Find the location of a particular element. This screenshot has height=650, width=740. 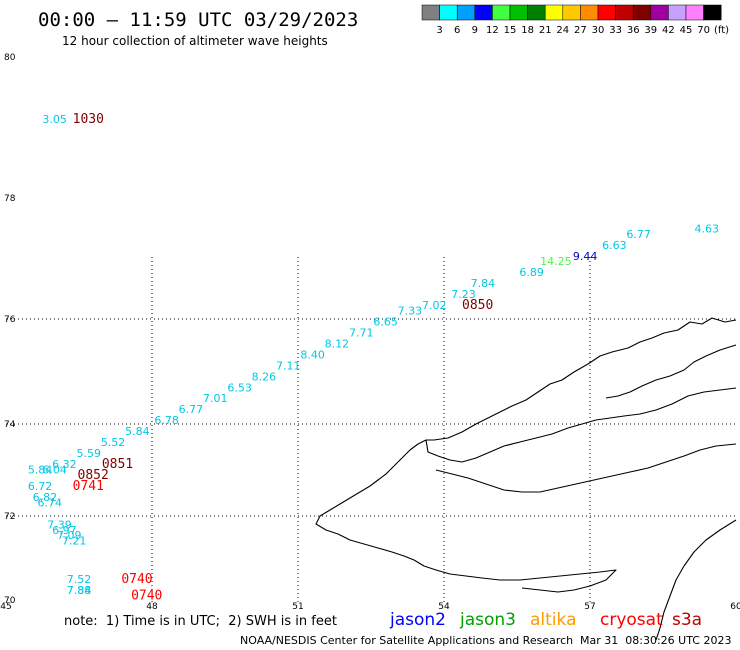

legend-label: 24 is located at coordinates (562, 30).